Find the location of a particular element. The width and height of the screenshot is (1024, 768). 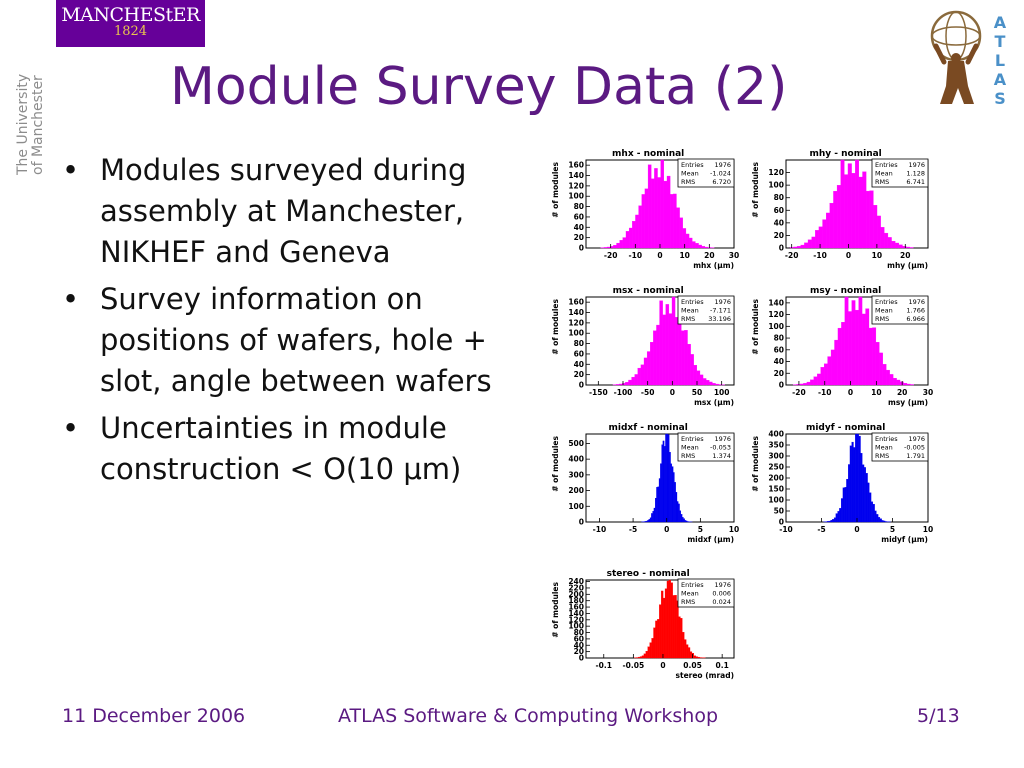

y-tick-label: 80 is located at coordinates (579, 343).